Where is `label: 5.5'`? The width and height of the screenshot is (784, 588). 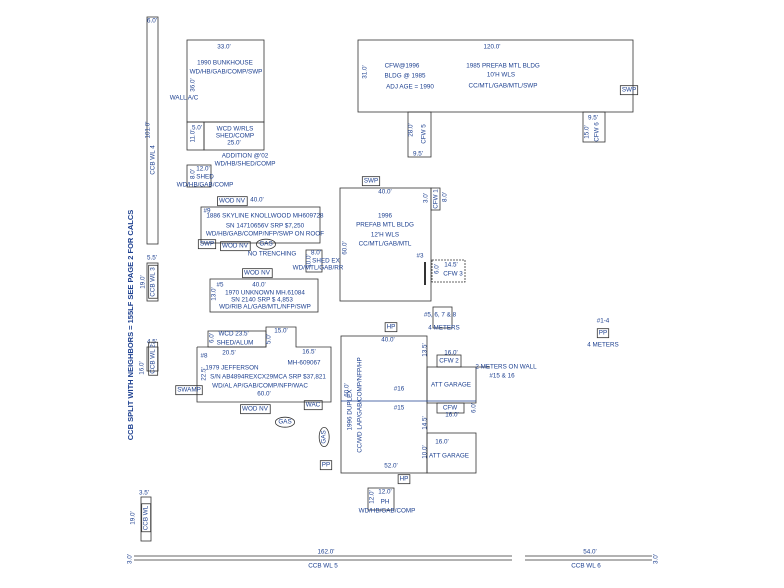
label: 5.5' is located at coordinates (152, 258).